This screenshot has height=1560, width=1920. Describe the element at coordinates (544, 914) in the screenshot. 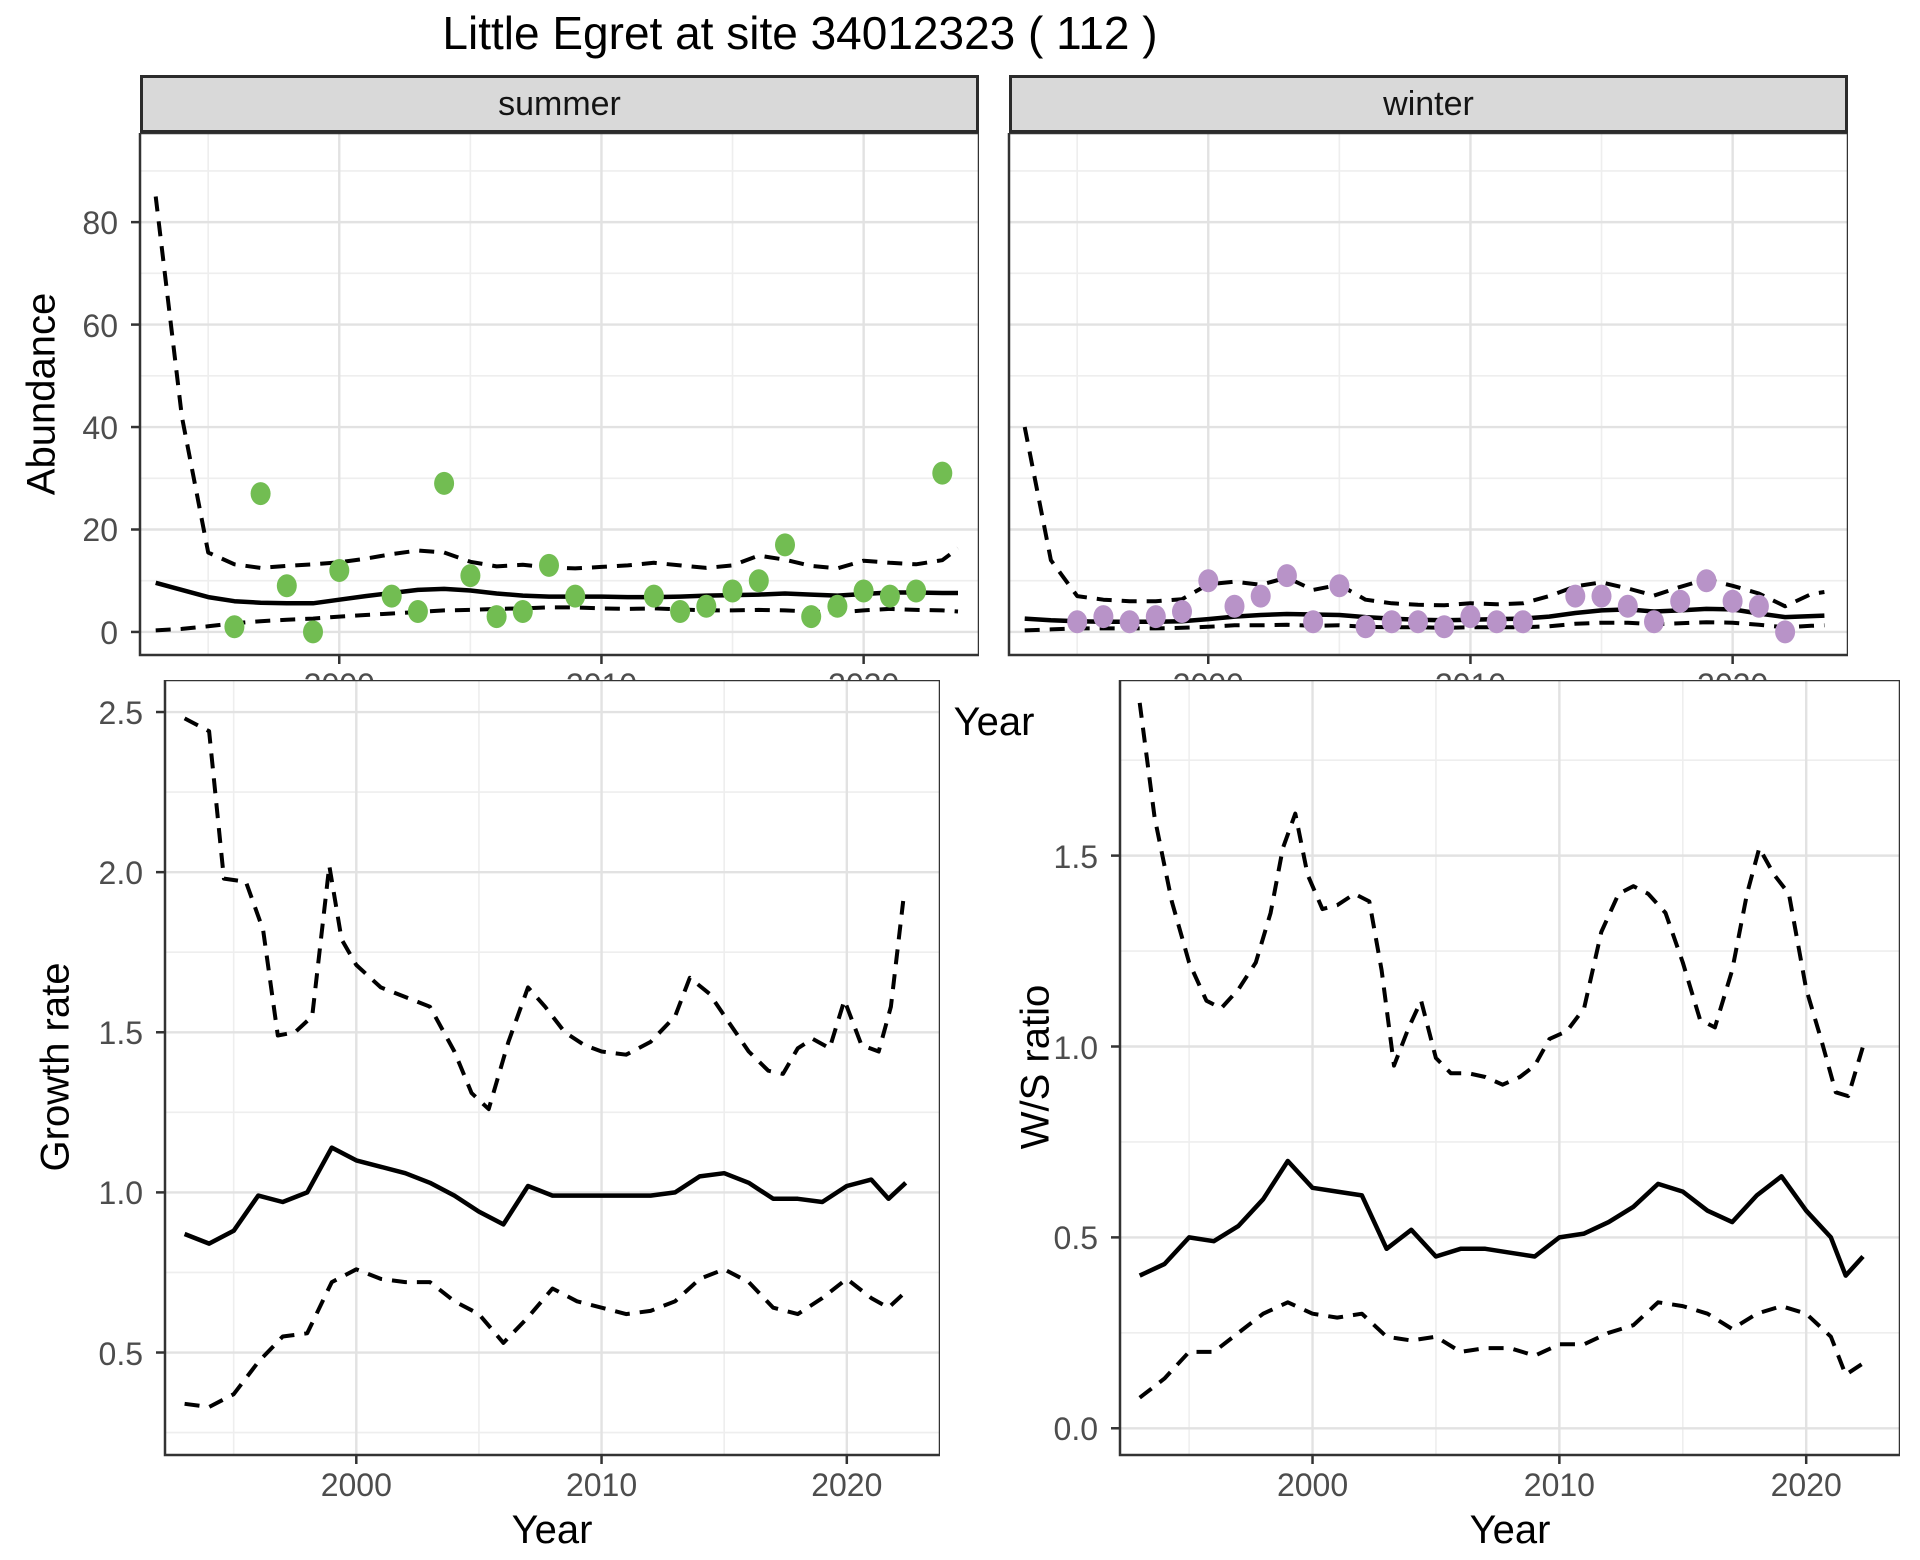

I see `ci-upper-line` at that location.